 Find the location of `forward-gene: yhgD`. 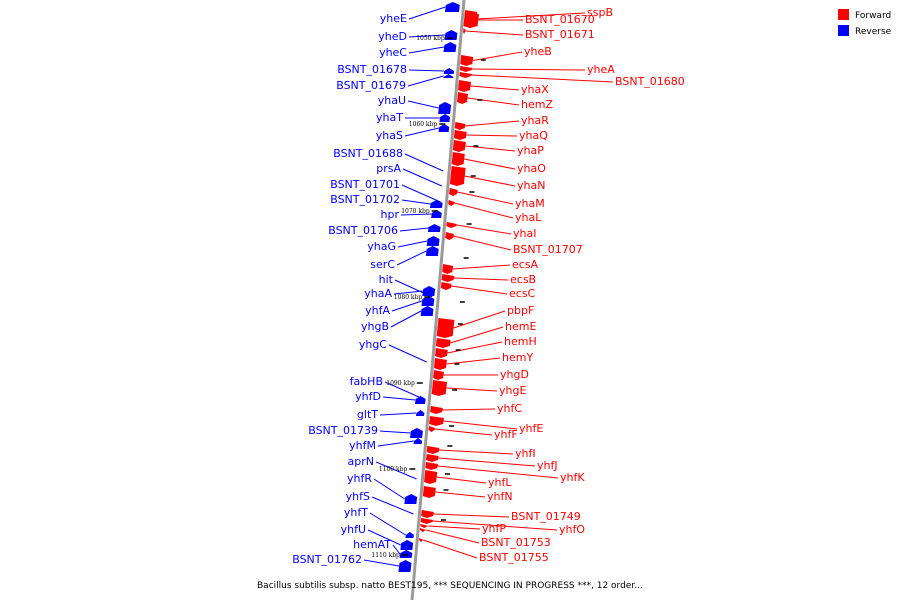

forward-gene: yhgD is located at coordinates (481, 374).